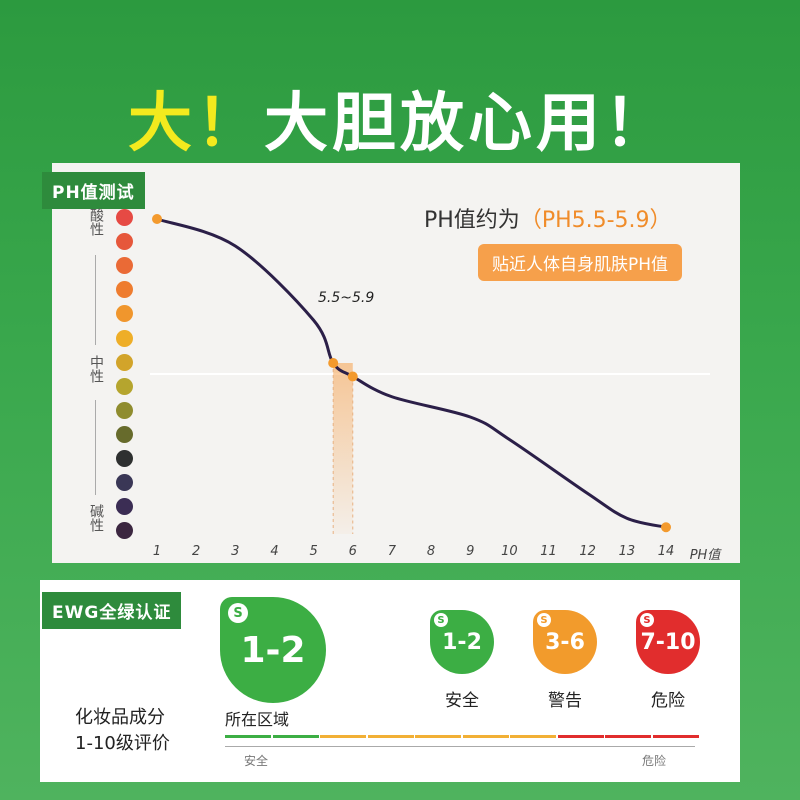 Image resolution: width=800 pixels, height=800 pixels. I want to click on ewg-badge-label: 7-10, so click(668, 642).